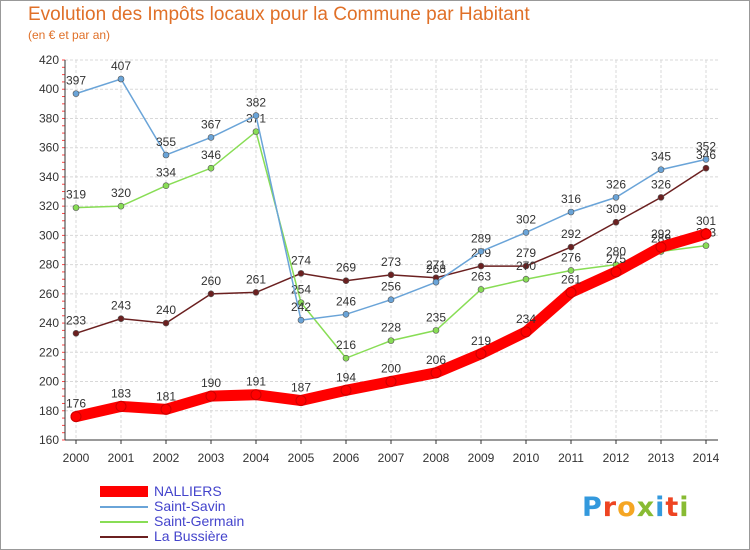  I want to click on logo-letter: P, so click(592, 507).